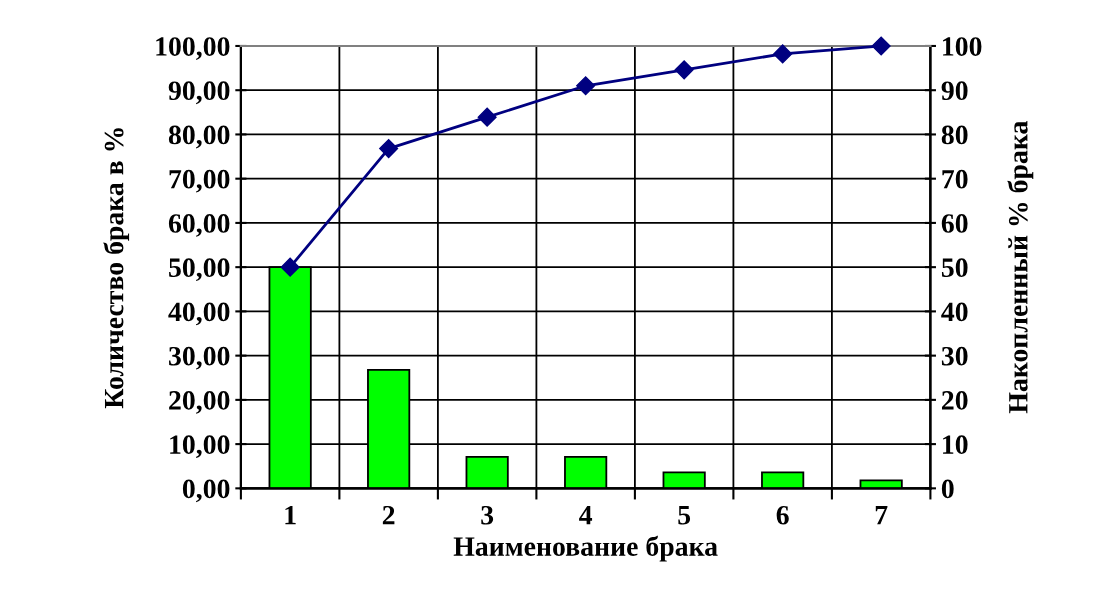  Describe the element at coordinates (955, 445) in the screenshot. I see `y2-tick-label: 10` at that location.